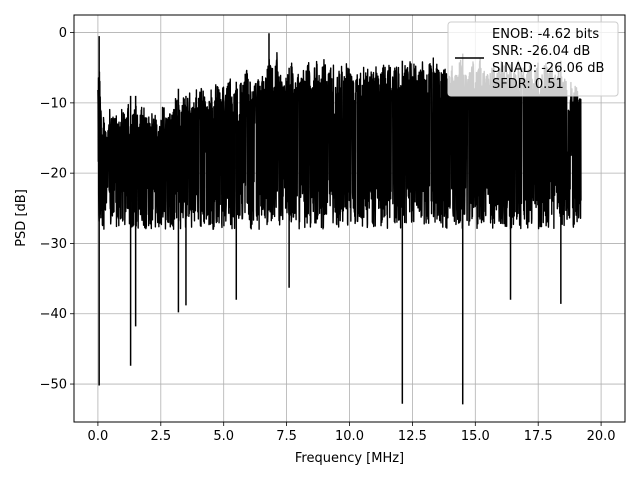 This screenshot has width=640, height=480. I want to click on x-tick-label: 2.5, so click(160, 436).